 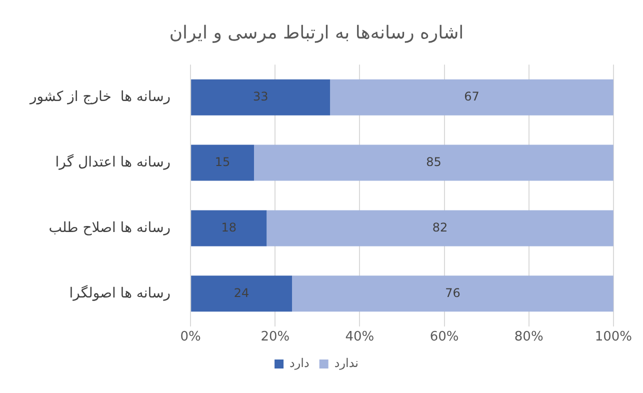 I want to click on x-tick-label: 40%, so click(x=359, y=337).